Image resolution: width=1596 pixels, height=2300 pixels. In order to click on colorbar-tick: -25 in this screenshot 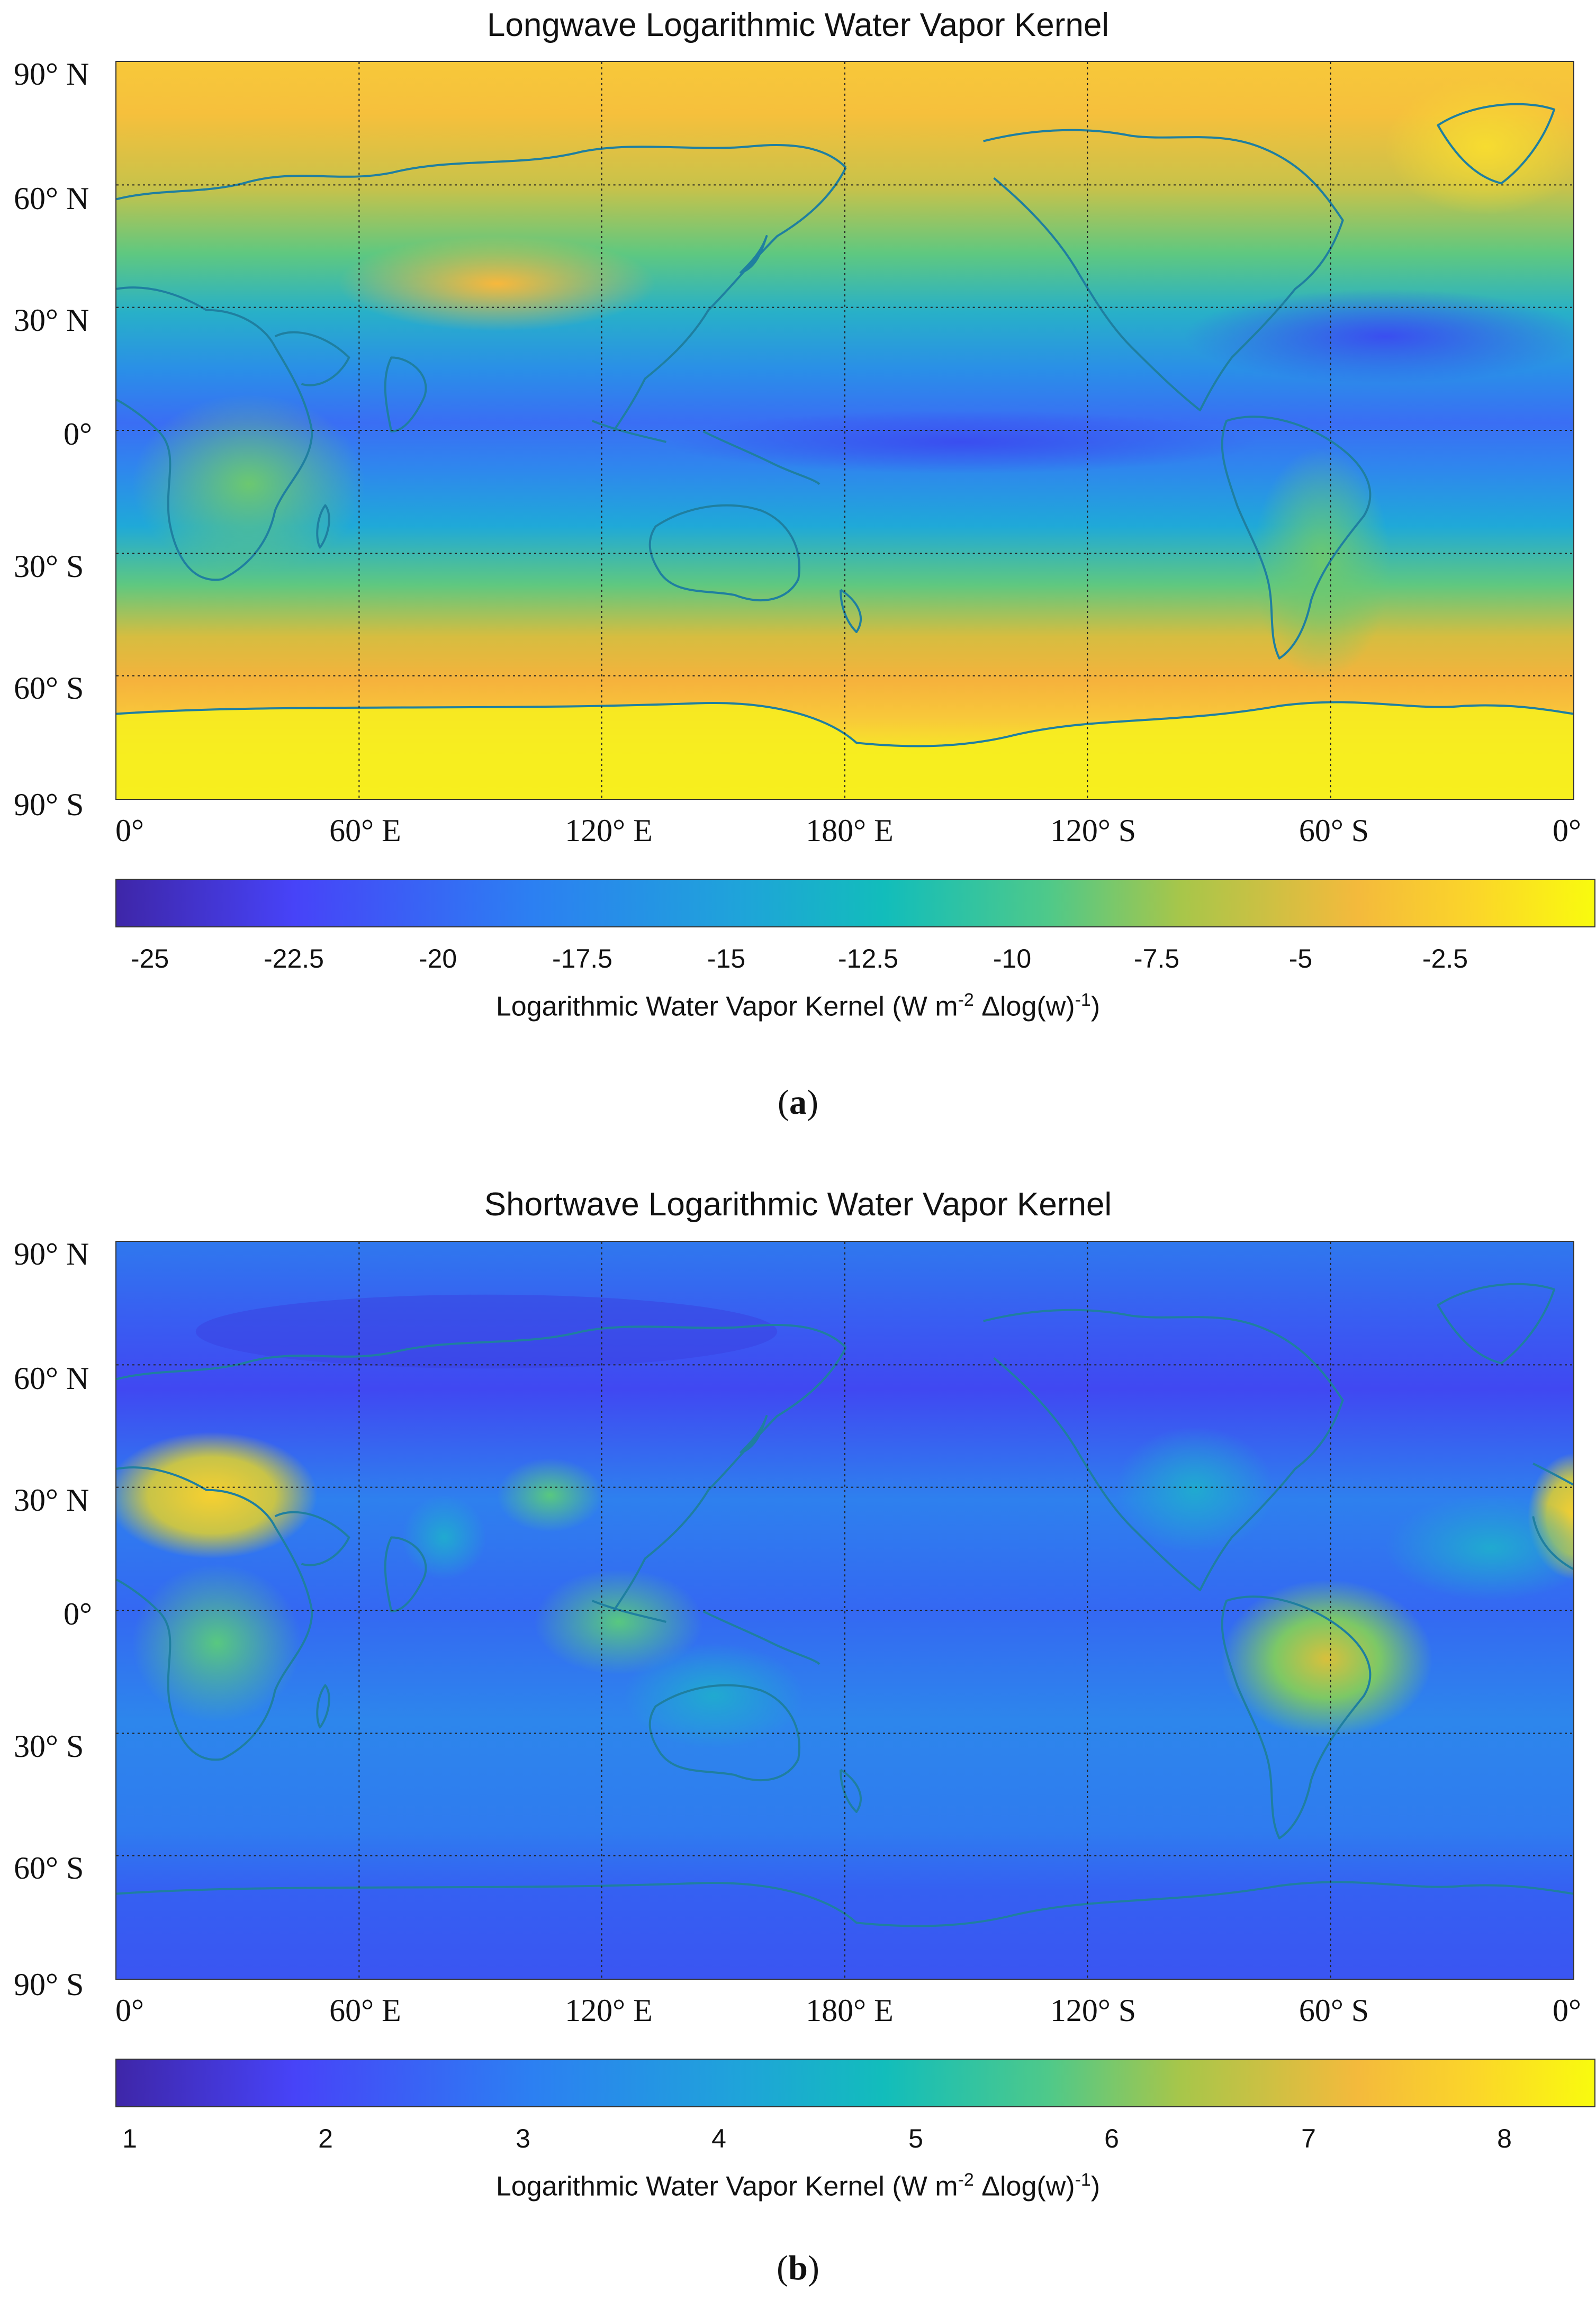, I will do `click(149, 959)`.